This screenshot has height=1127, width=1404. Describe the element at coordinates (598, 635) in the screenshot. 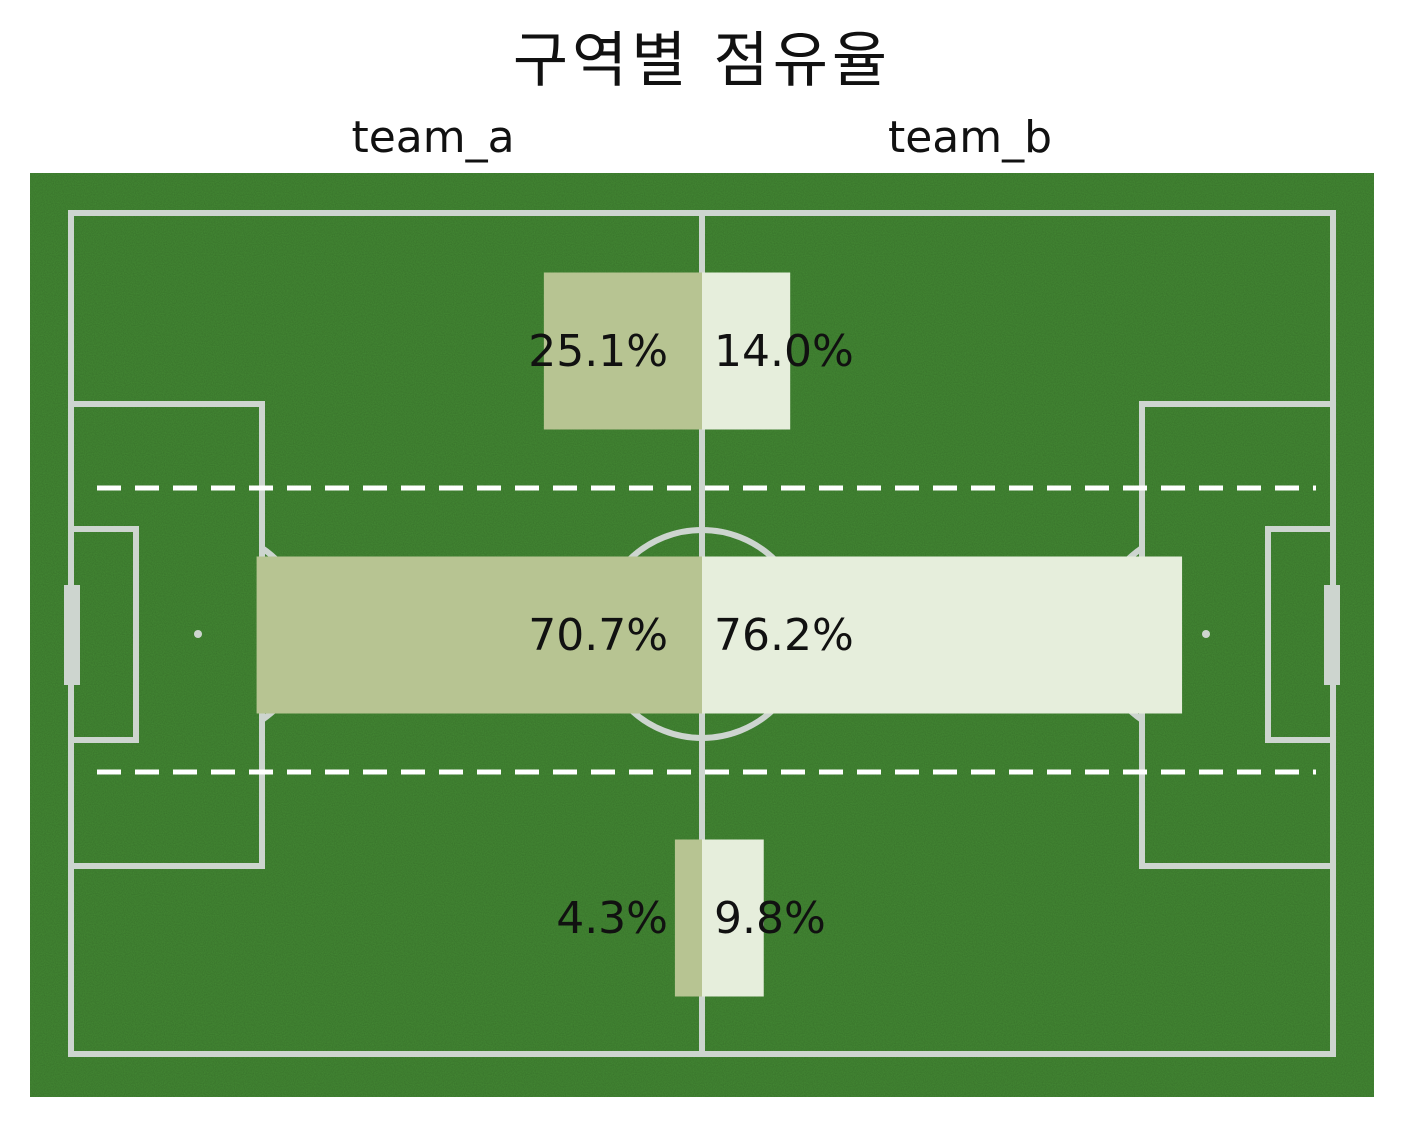

I see `bar-label-team_a-middle: 70.7%` at that location.